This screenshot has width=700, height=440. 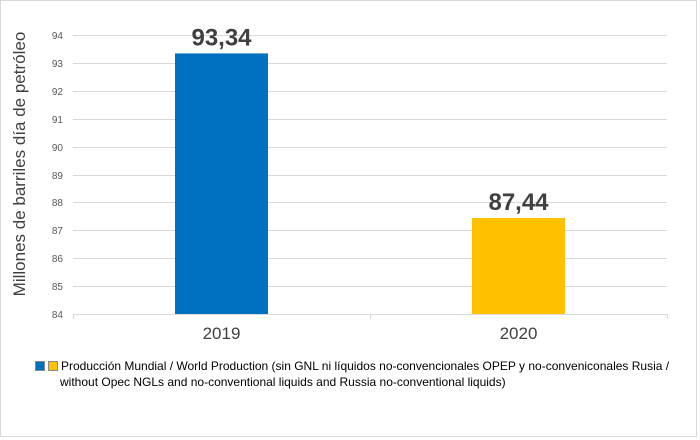 I want to click on y-axis-title: Millones de barriles día de petróleo, so click(x=19, y=164).